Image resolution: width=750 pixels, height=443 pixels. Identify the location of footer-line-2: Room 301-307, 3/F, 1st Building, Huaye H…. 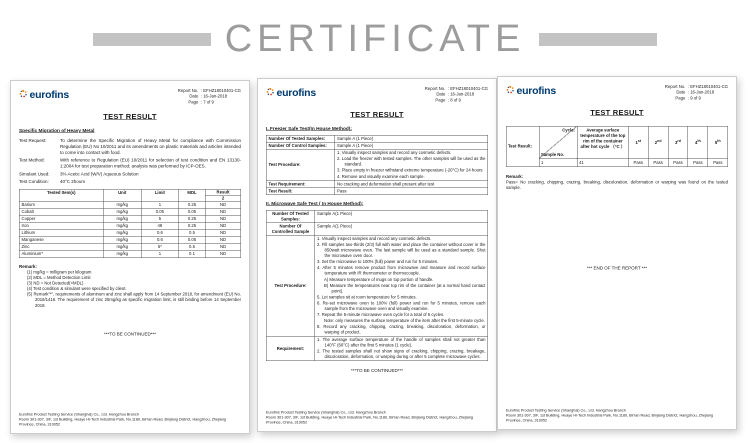
(123, 421).